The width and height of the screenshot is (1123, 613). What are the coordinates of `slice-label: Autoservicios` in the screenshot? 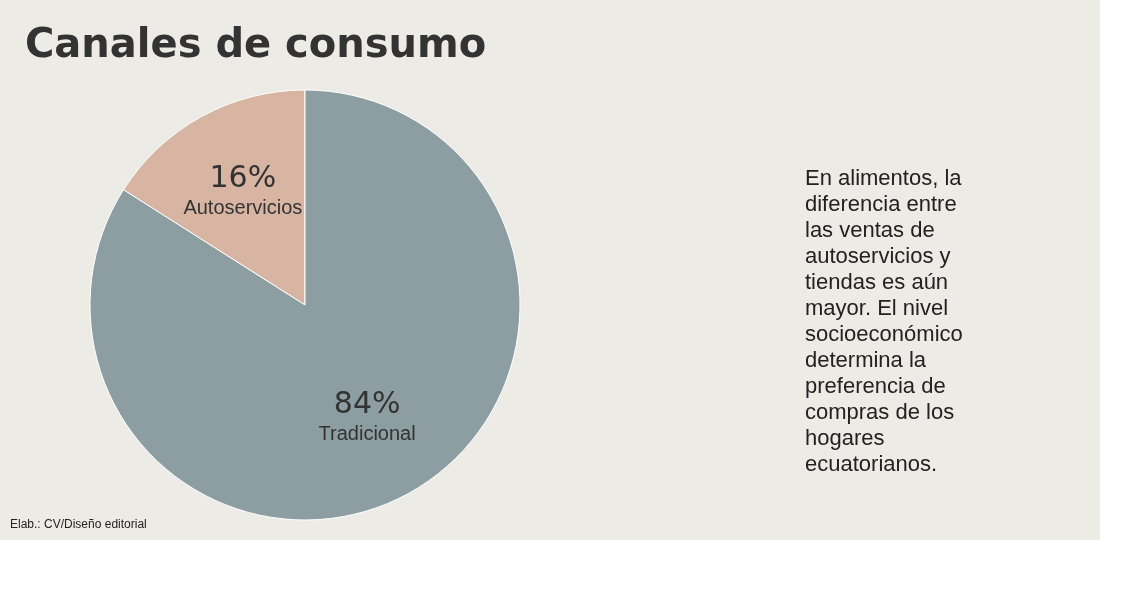 It's located at (243, 206).